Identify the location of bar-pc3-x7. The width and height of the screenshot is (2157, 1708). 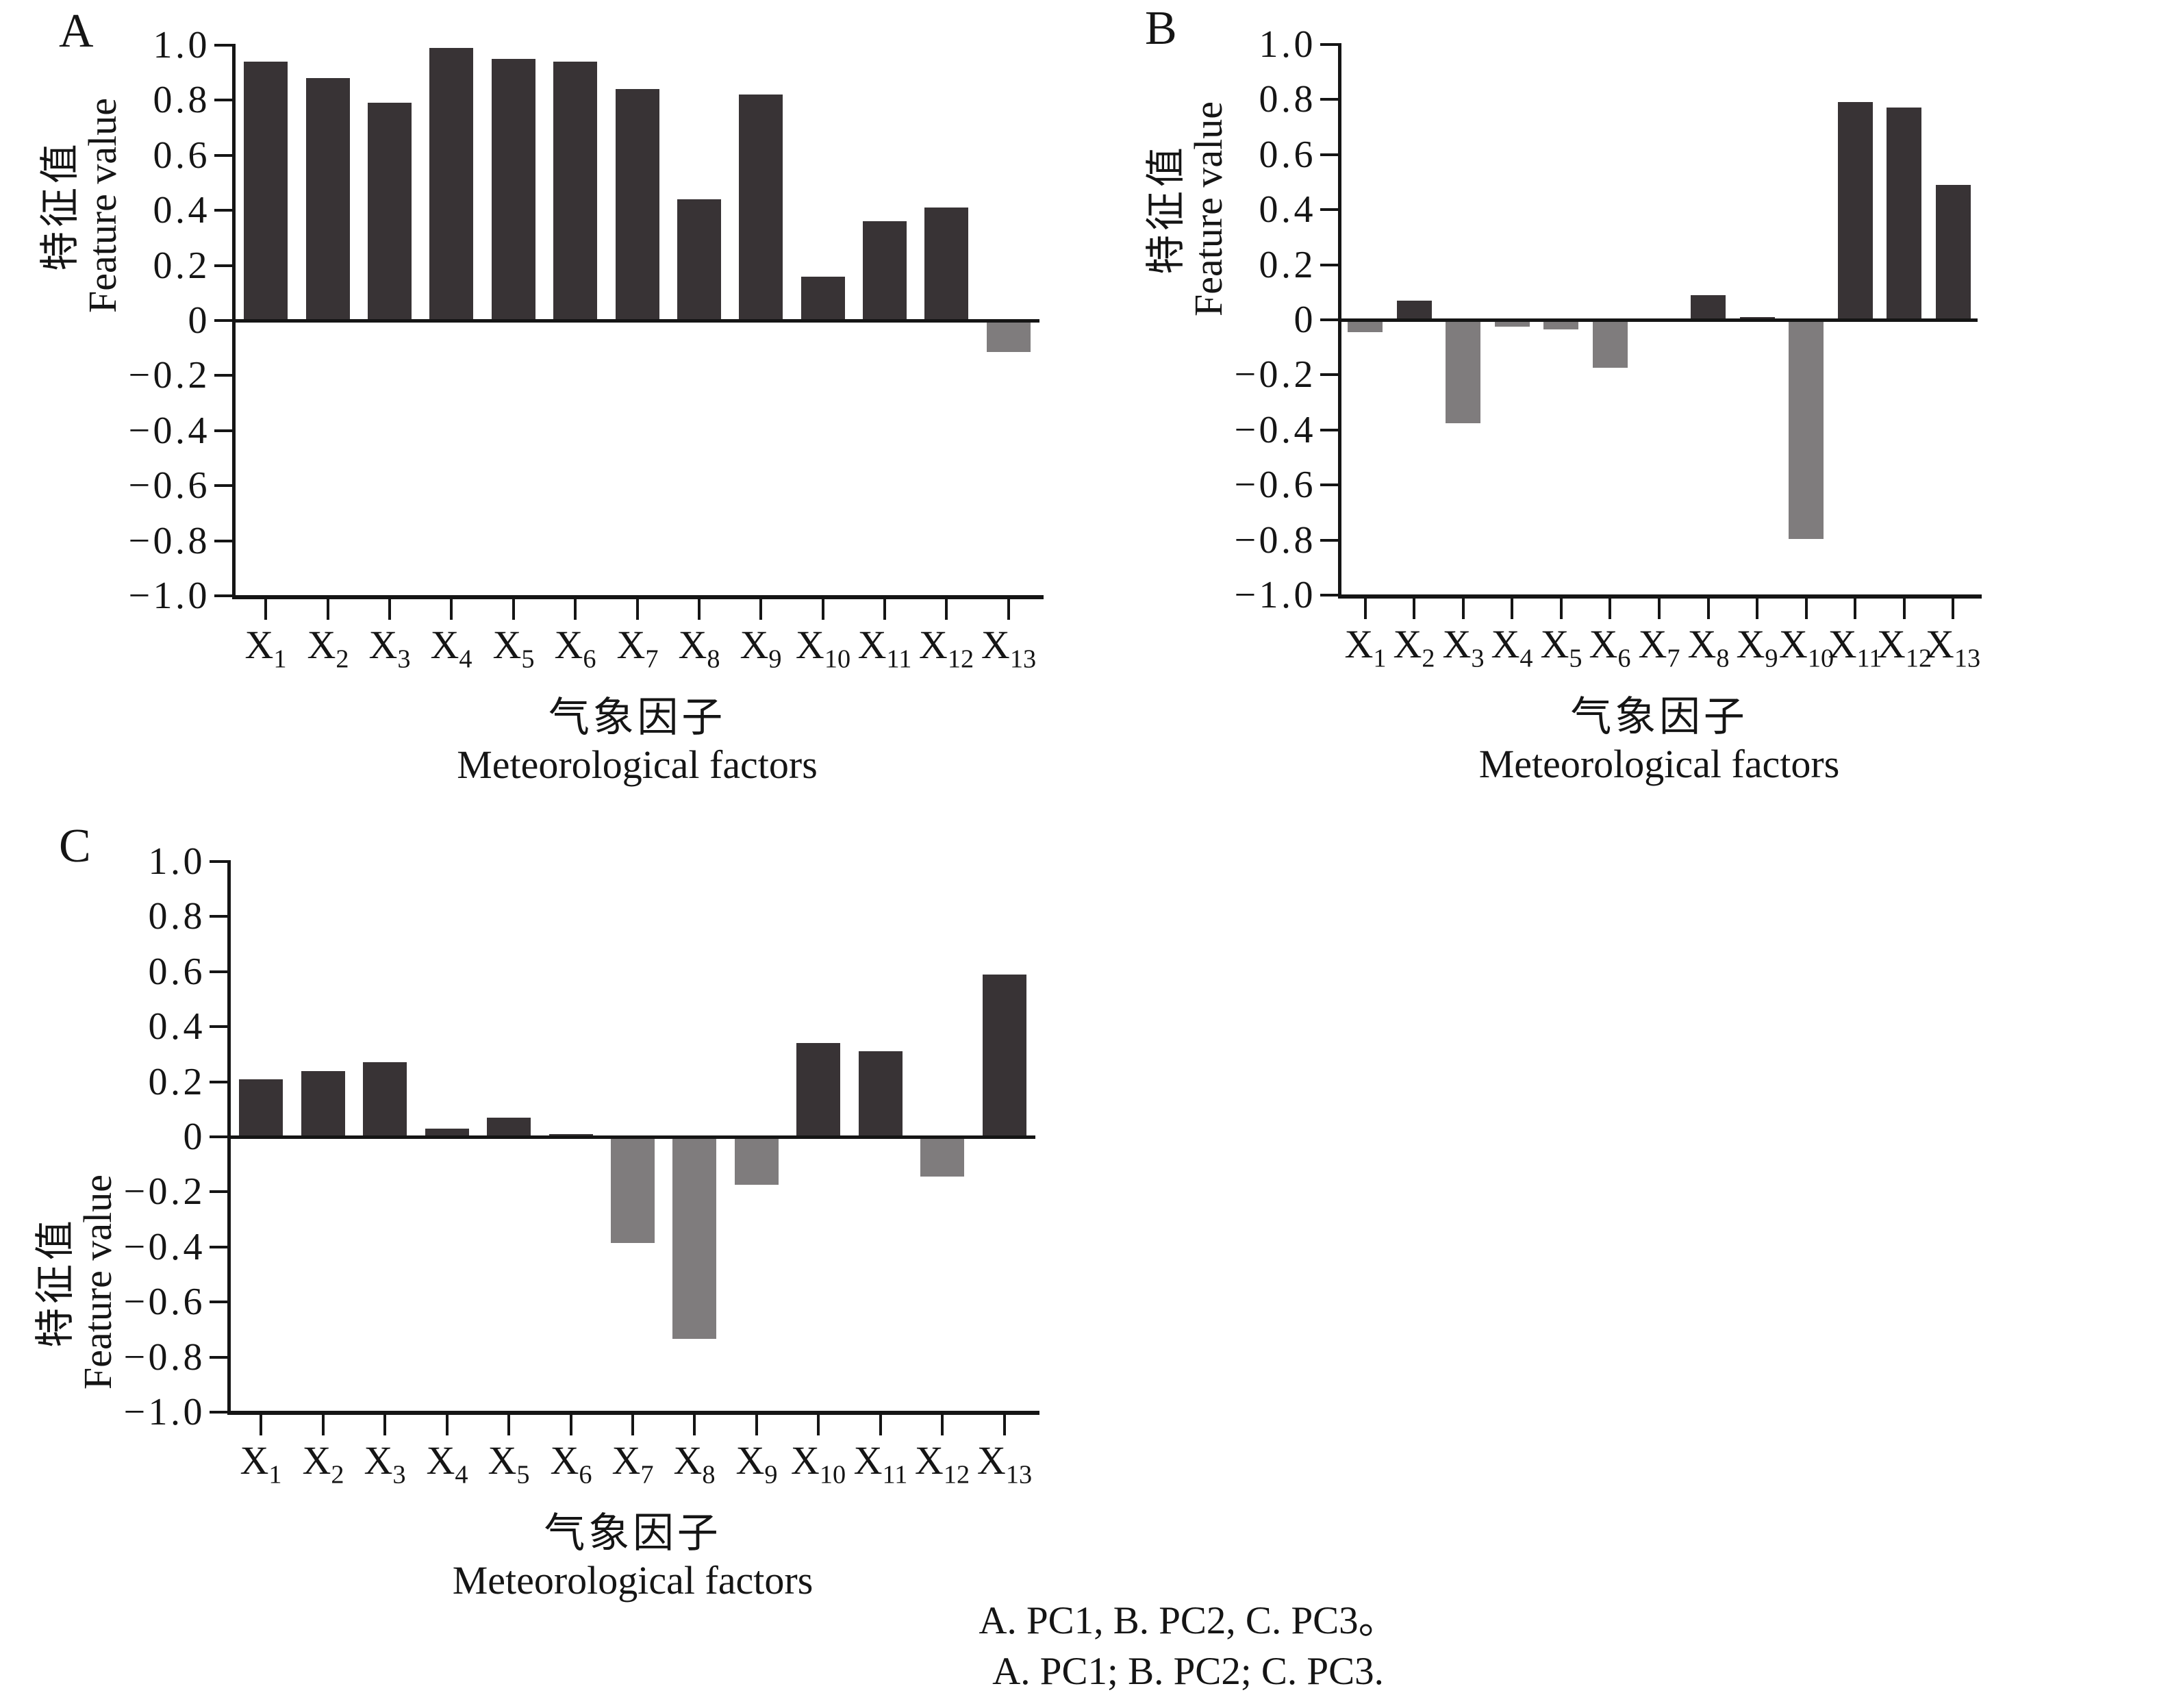
(633, 1190).